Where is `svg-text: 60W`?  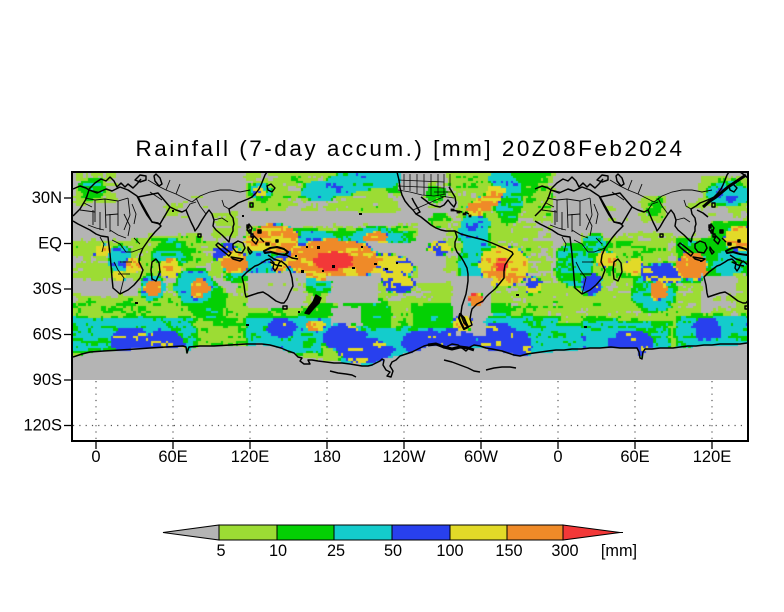
svg-text: 60W is located at coordinates (481, 457).